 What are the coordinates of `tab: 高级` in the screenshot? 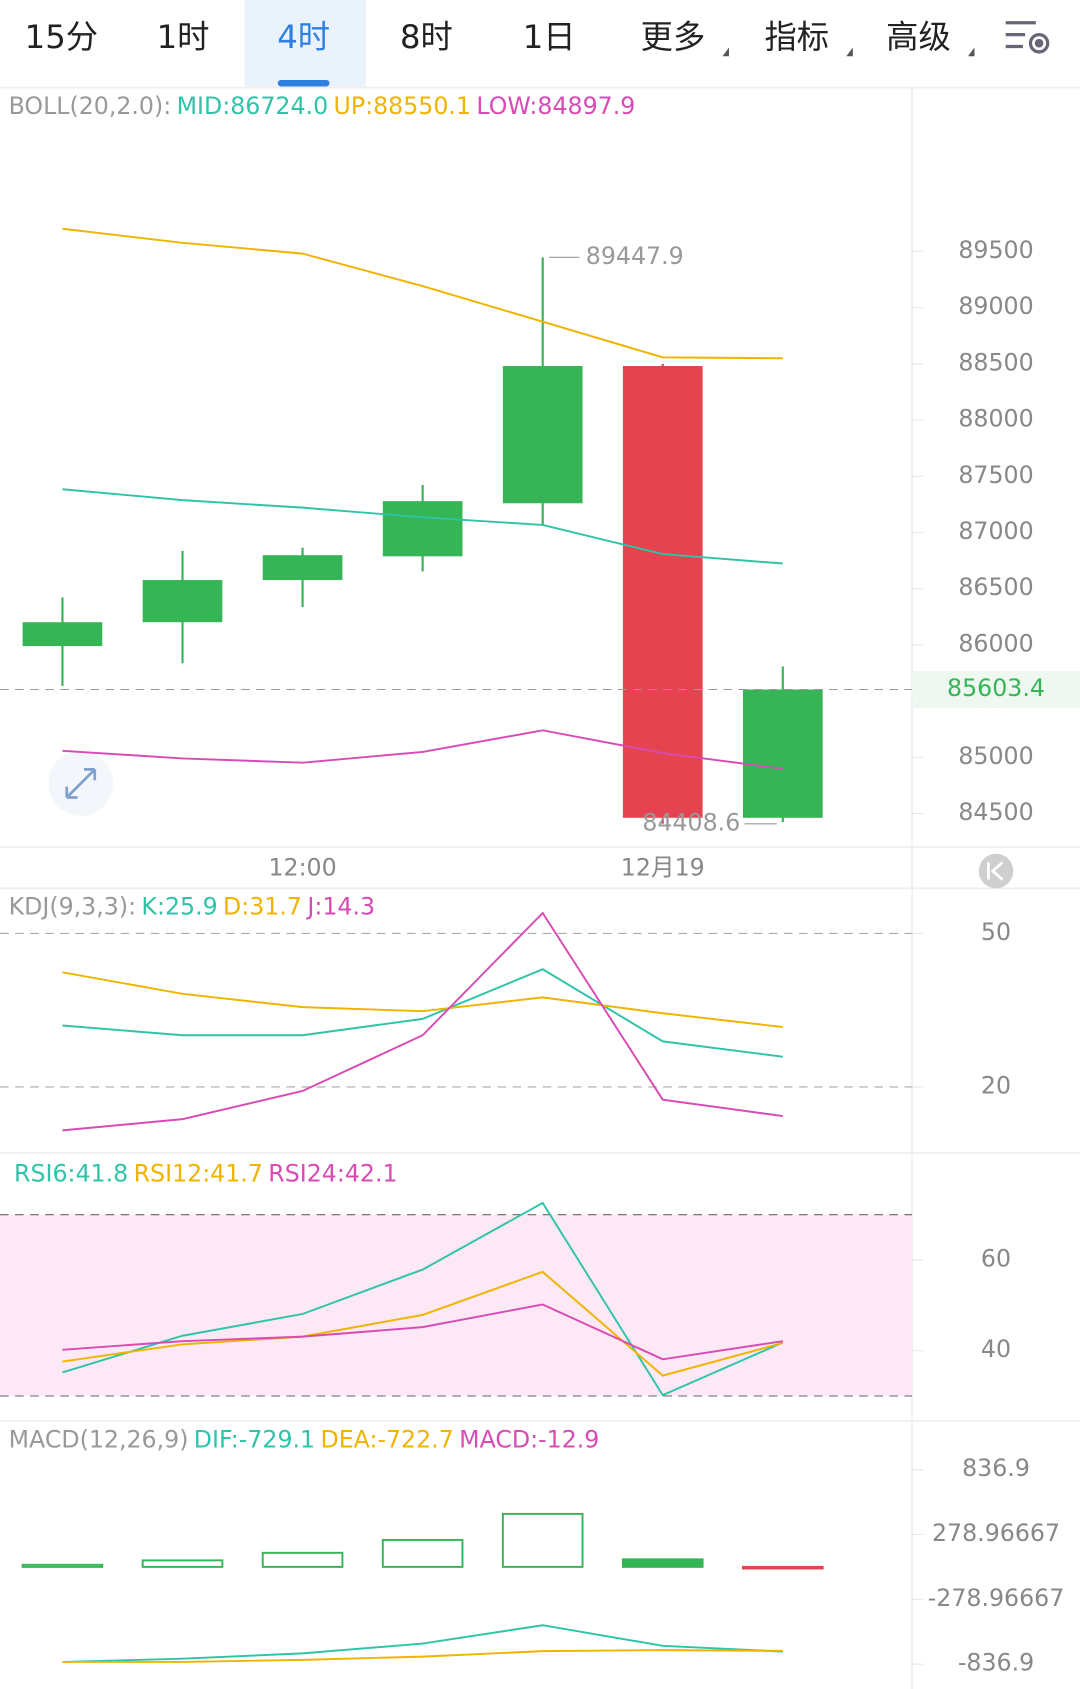 It's located at (918, 37).